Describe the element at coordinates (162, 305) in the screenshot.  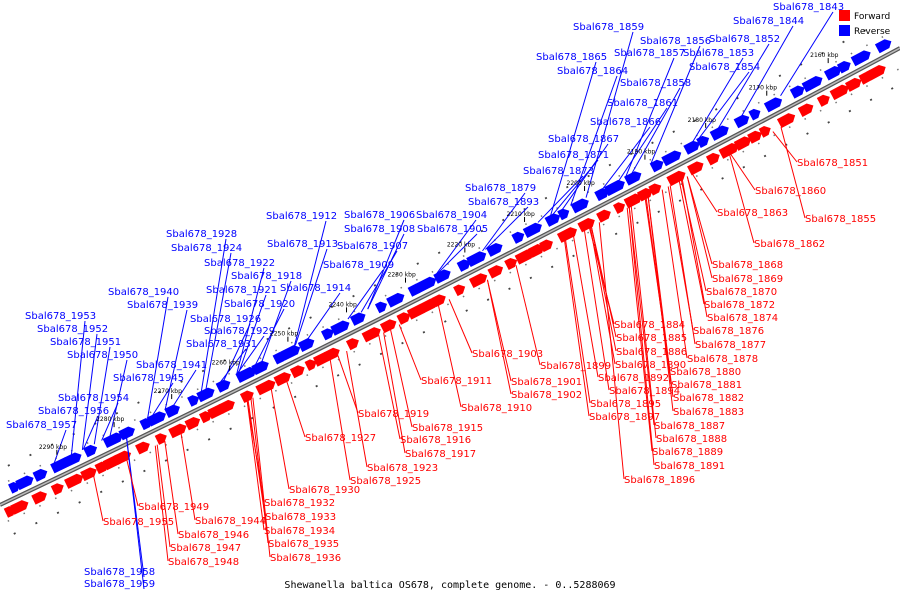
I see `reverse-gene-label: Sbal678_1939` at that location.